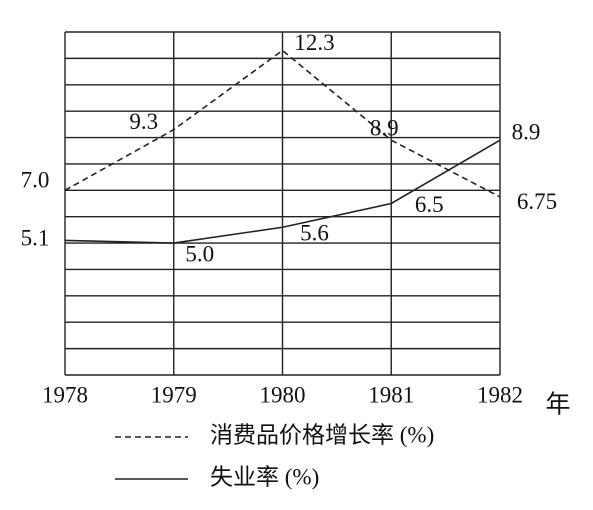 Image resolution: width=593 pixels, height=510 pixels. What do you see at coordinates (283, 394) in the screenshot?
I see `x-tick-label: 1980` at bounding box center [283, 394].